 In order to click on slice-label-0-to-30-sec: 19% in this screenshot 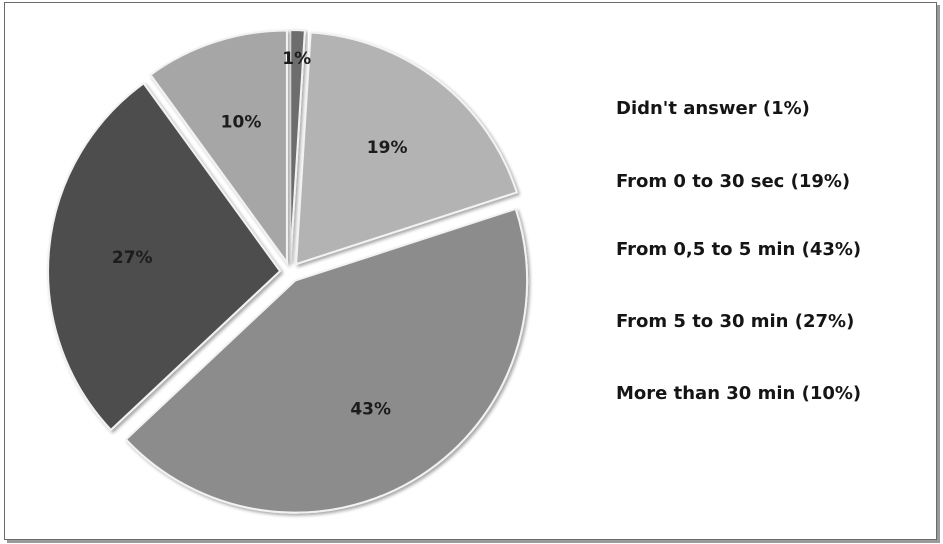, I will do `click(387, 148)`.